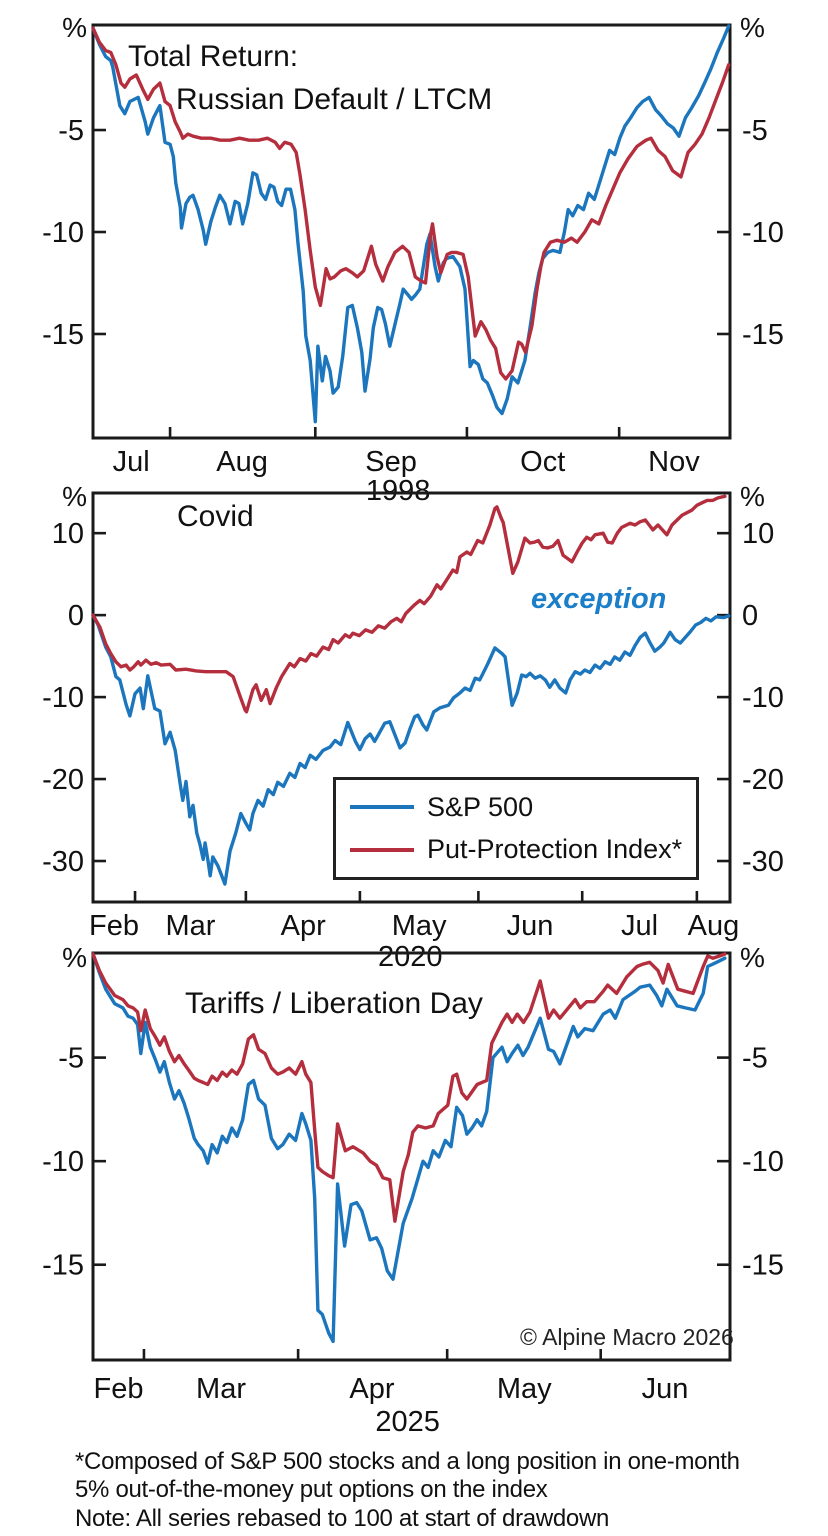  Describe the element at coordinates (398, 491) in the screenshot. I see `year-label-1998: 1998` at that location.